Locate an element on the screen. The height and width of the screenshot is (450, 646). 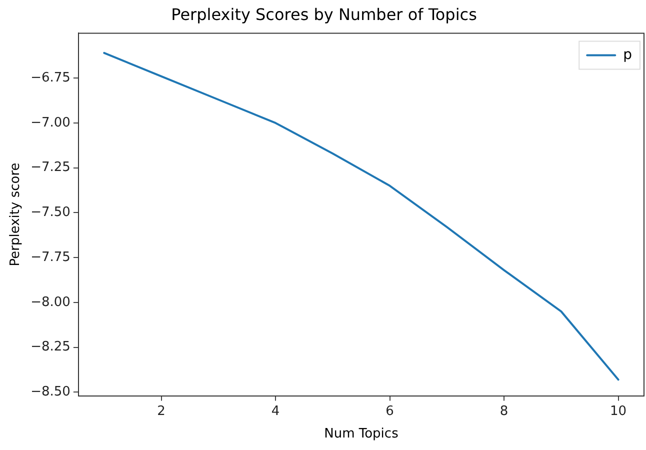
x-tick-label: 2 is located at coordinates (161, 411).